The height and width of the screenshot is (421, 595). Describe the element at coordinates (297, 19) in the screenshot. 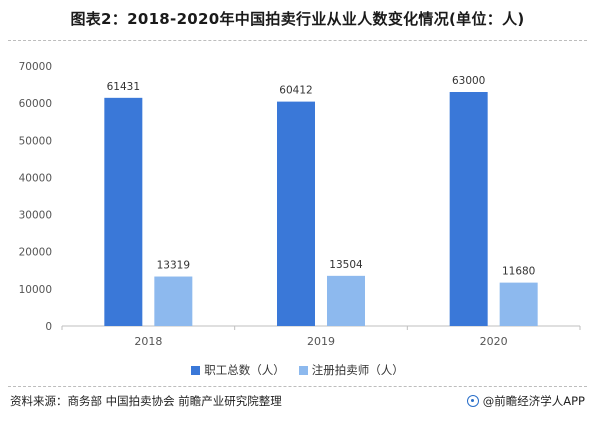

I see `chart-title: 图表2：2018-2020年中国拍卖行业从业人数变化情况(单位：人)` at that location.